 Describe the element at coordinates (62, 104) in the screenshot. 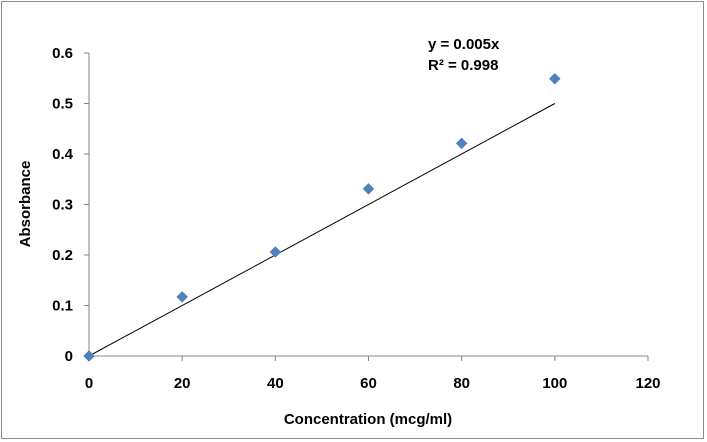

I see `y-tick-label: 0.5` at that location.